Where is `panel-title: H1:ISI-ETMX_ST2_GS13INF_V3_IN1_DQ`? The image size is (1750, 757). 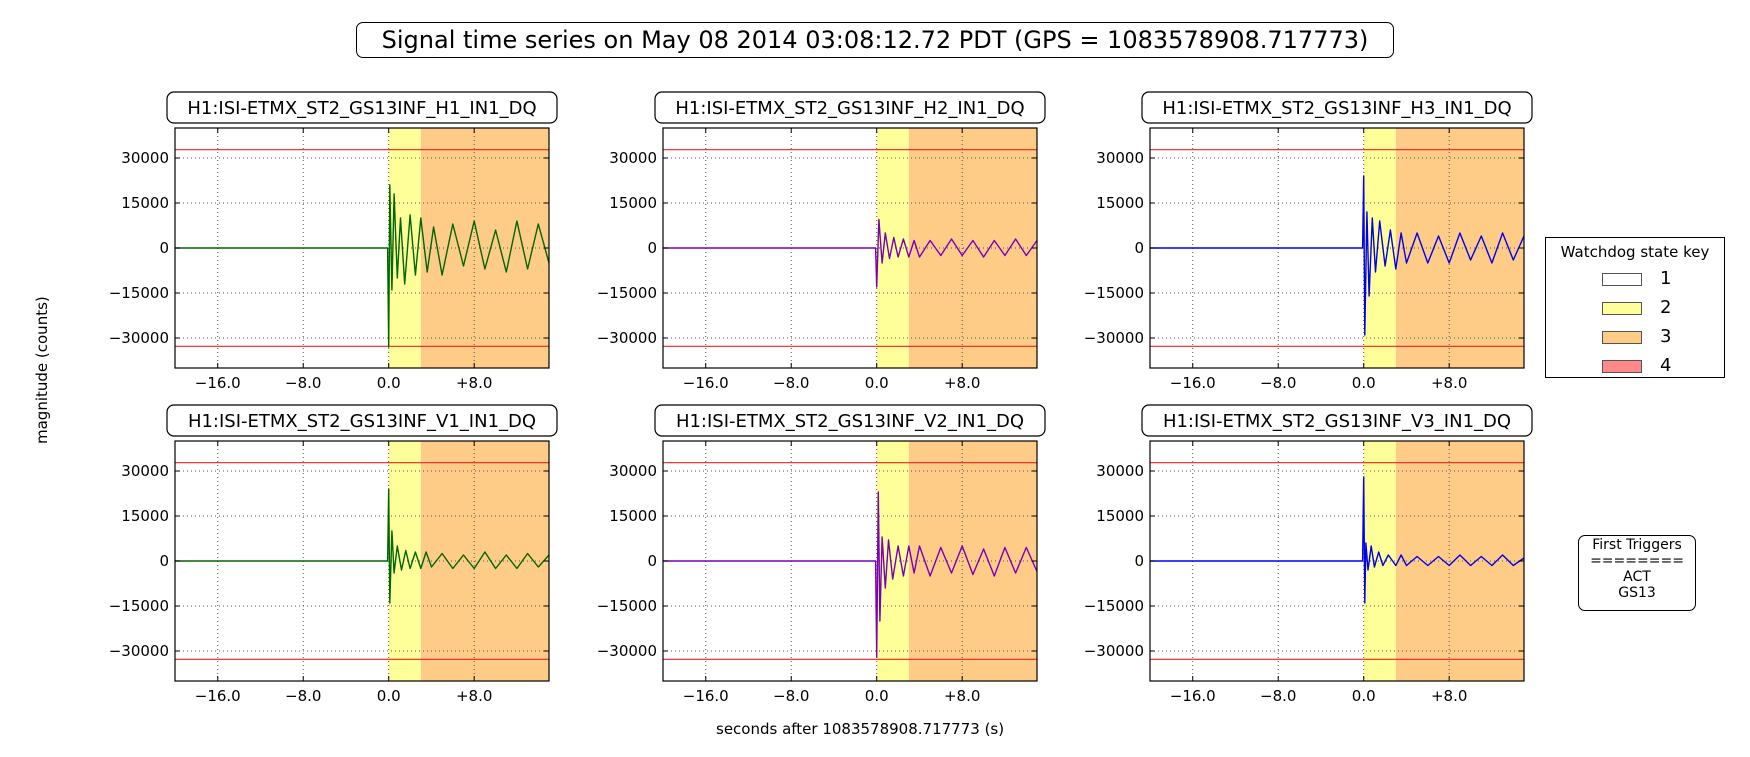 panel-title: H1:ISI-ETMX_ST2_GS13INF_V3_IN1_DQ is located at coordinates (1337, 421).